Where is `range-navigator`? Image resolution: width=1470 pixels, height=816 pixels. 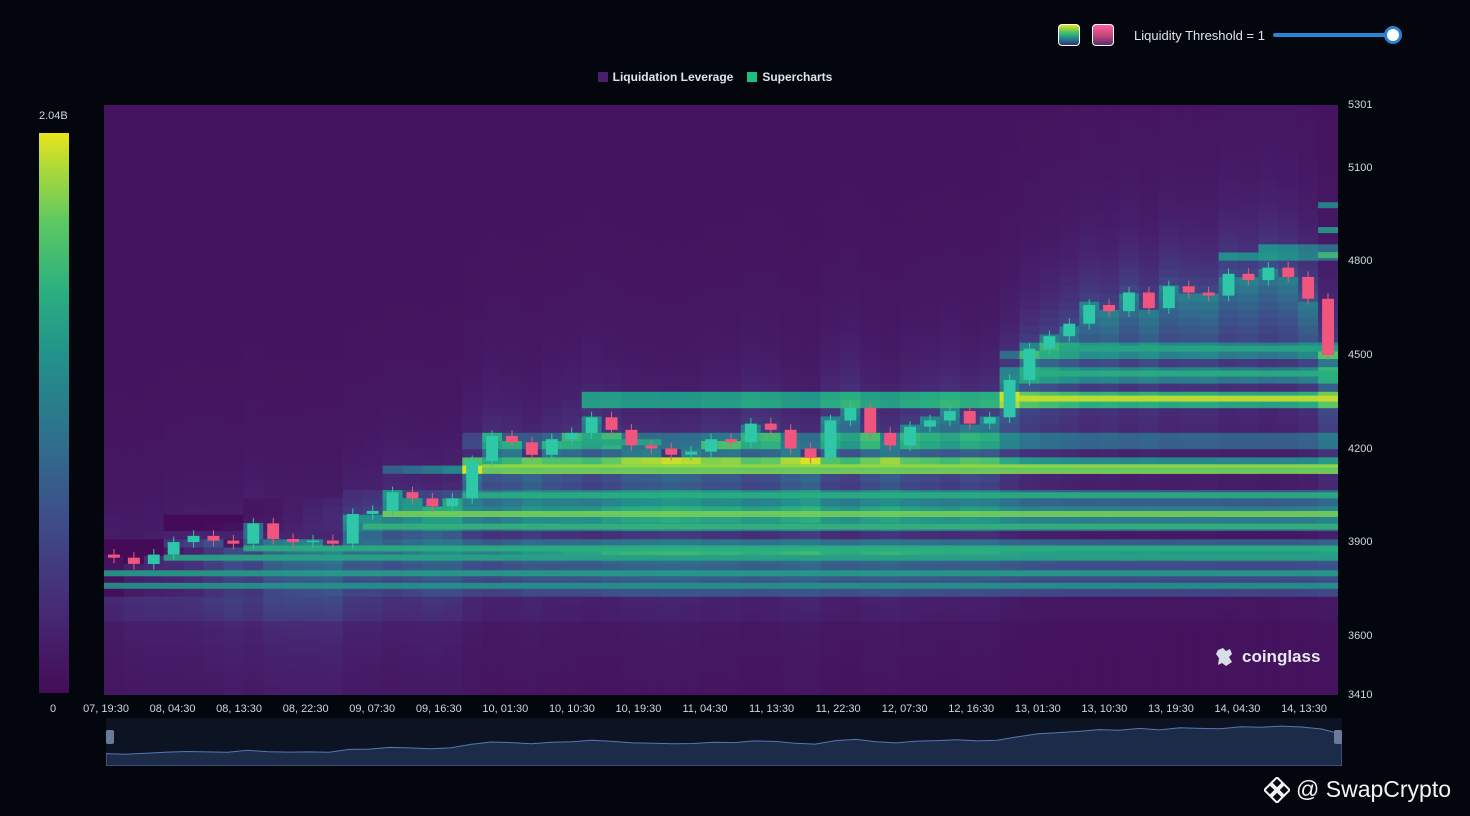
range-navigator is located at coordinates (724, 742).